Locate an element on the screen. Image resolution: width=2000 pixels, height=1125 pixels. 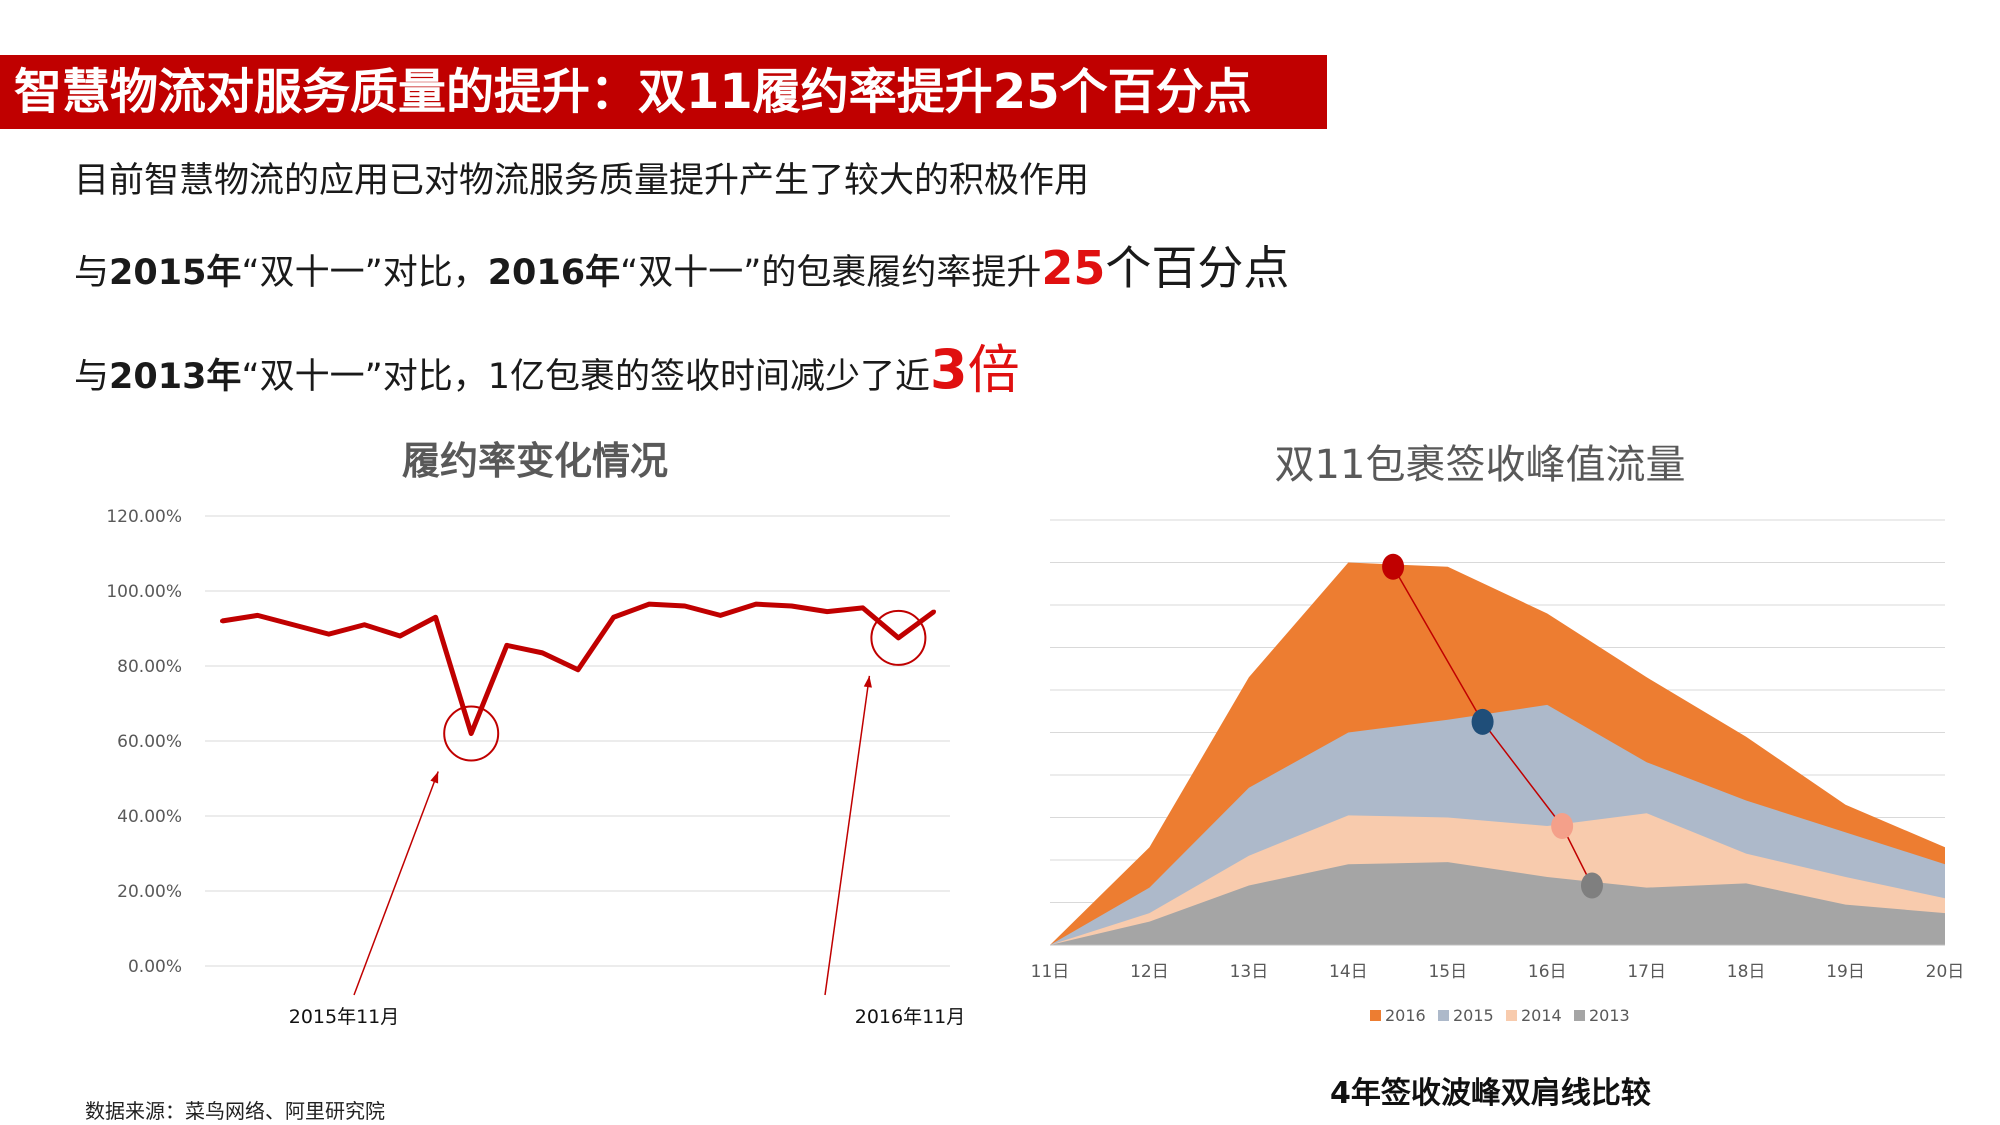
line3-prefix: 与 is located at coordinates (92, 377).